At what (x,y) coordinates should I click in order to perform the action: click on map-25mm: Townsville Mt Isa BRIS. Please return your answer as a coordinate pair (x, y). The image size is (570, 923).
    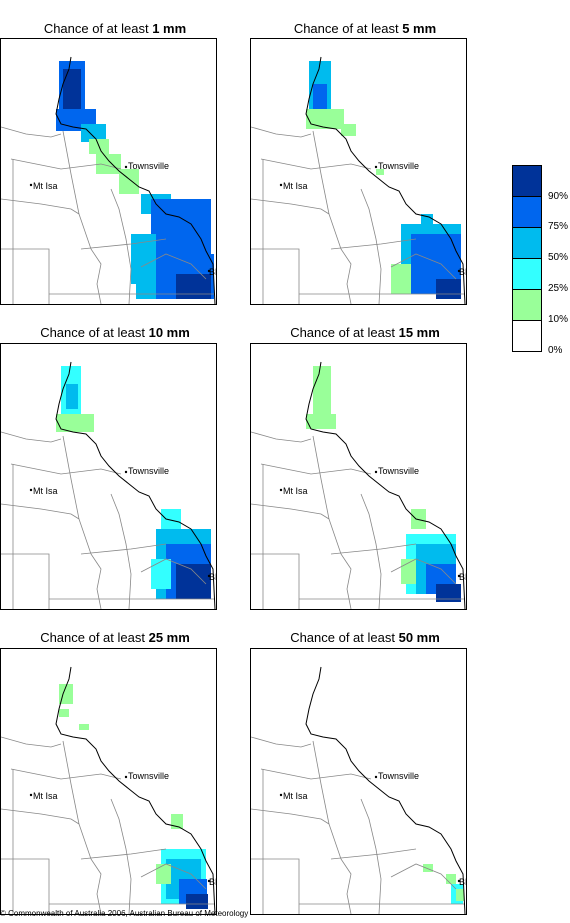
    Looking at the image, I should click on (108, 781).